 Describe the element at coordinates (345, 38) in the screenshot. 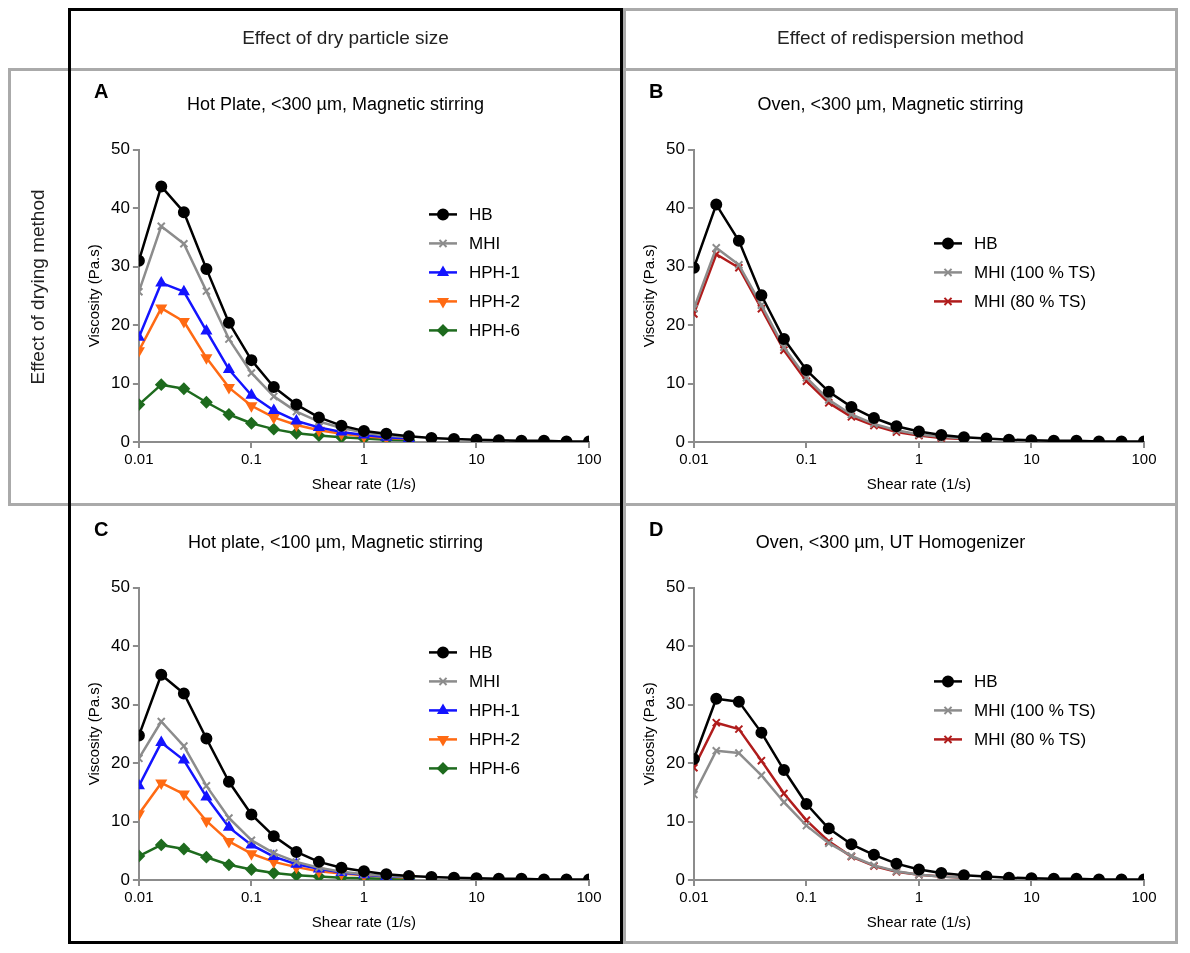

I see `text: Effect of dry particle size` at that location.